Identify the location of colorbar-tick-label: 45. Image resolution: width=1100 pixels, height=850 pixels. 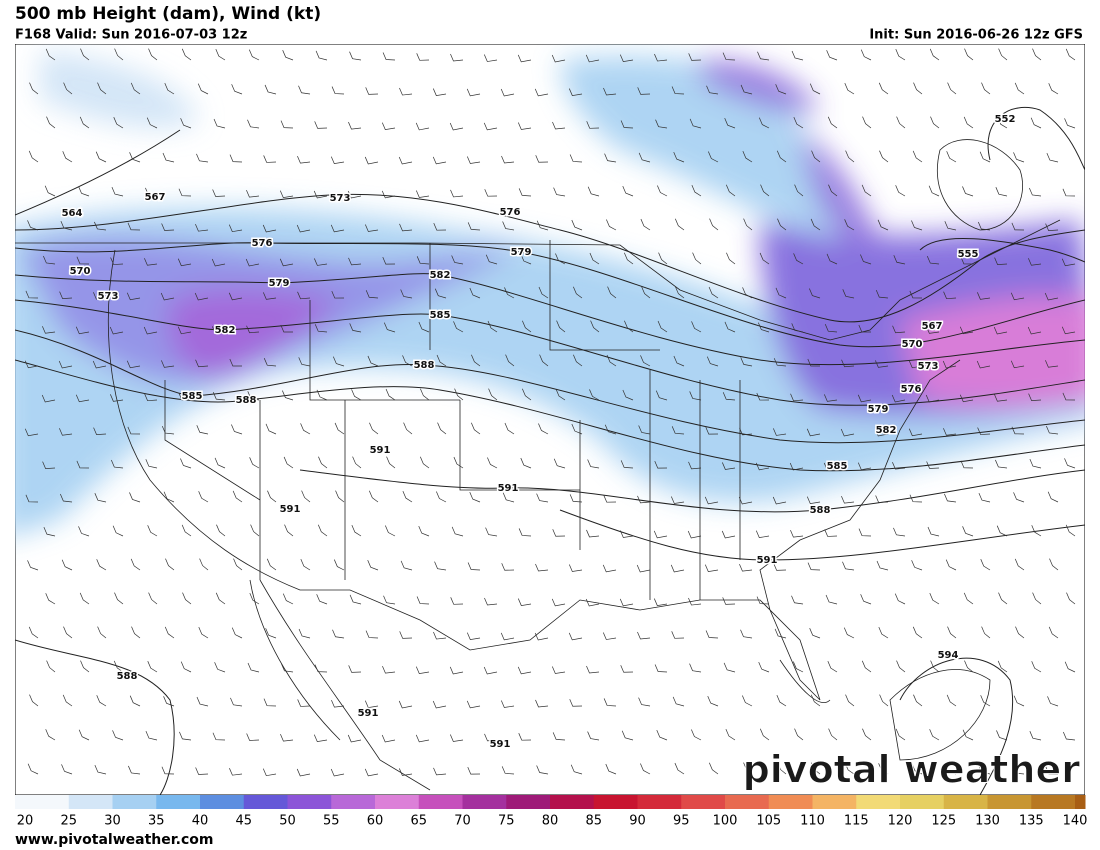
(243, 821).